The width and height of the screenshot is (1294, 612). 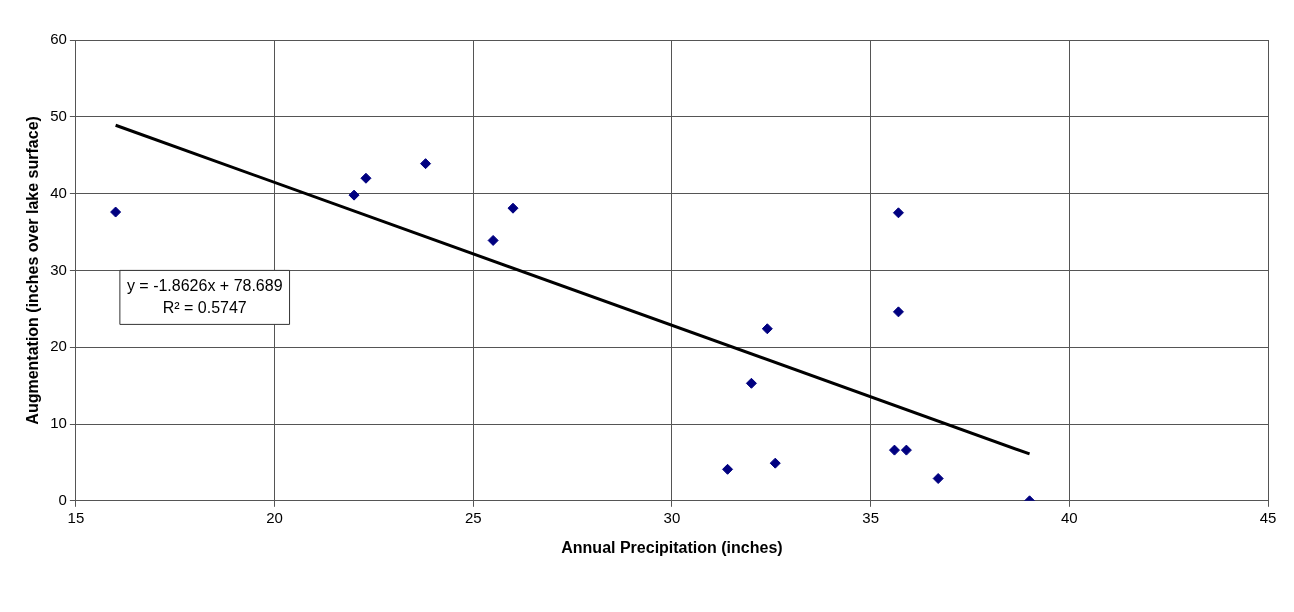 I want to click on x-tick-label: 15, so click(x=76, y=517).